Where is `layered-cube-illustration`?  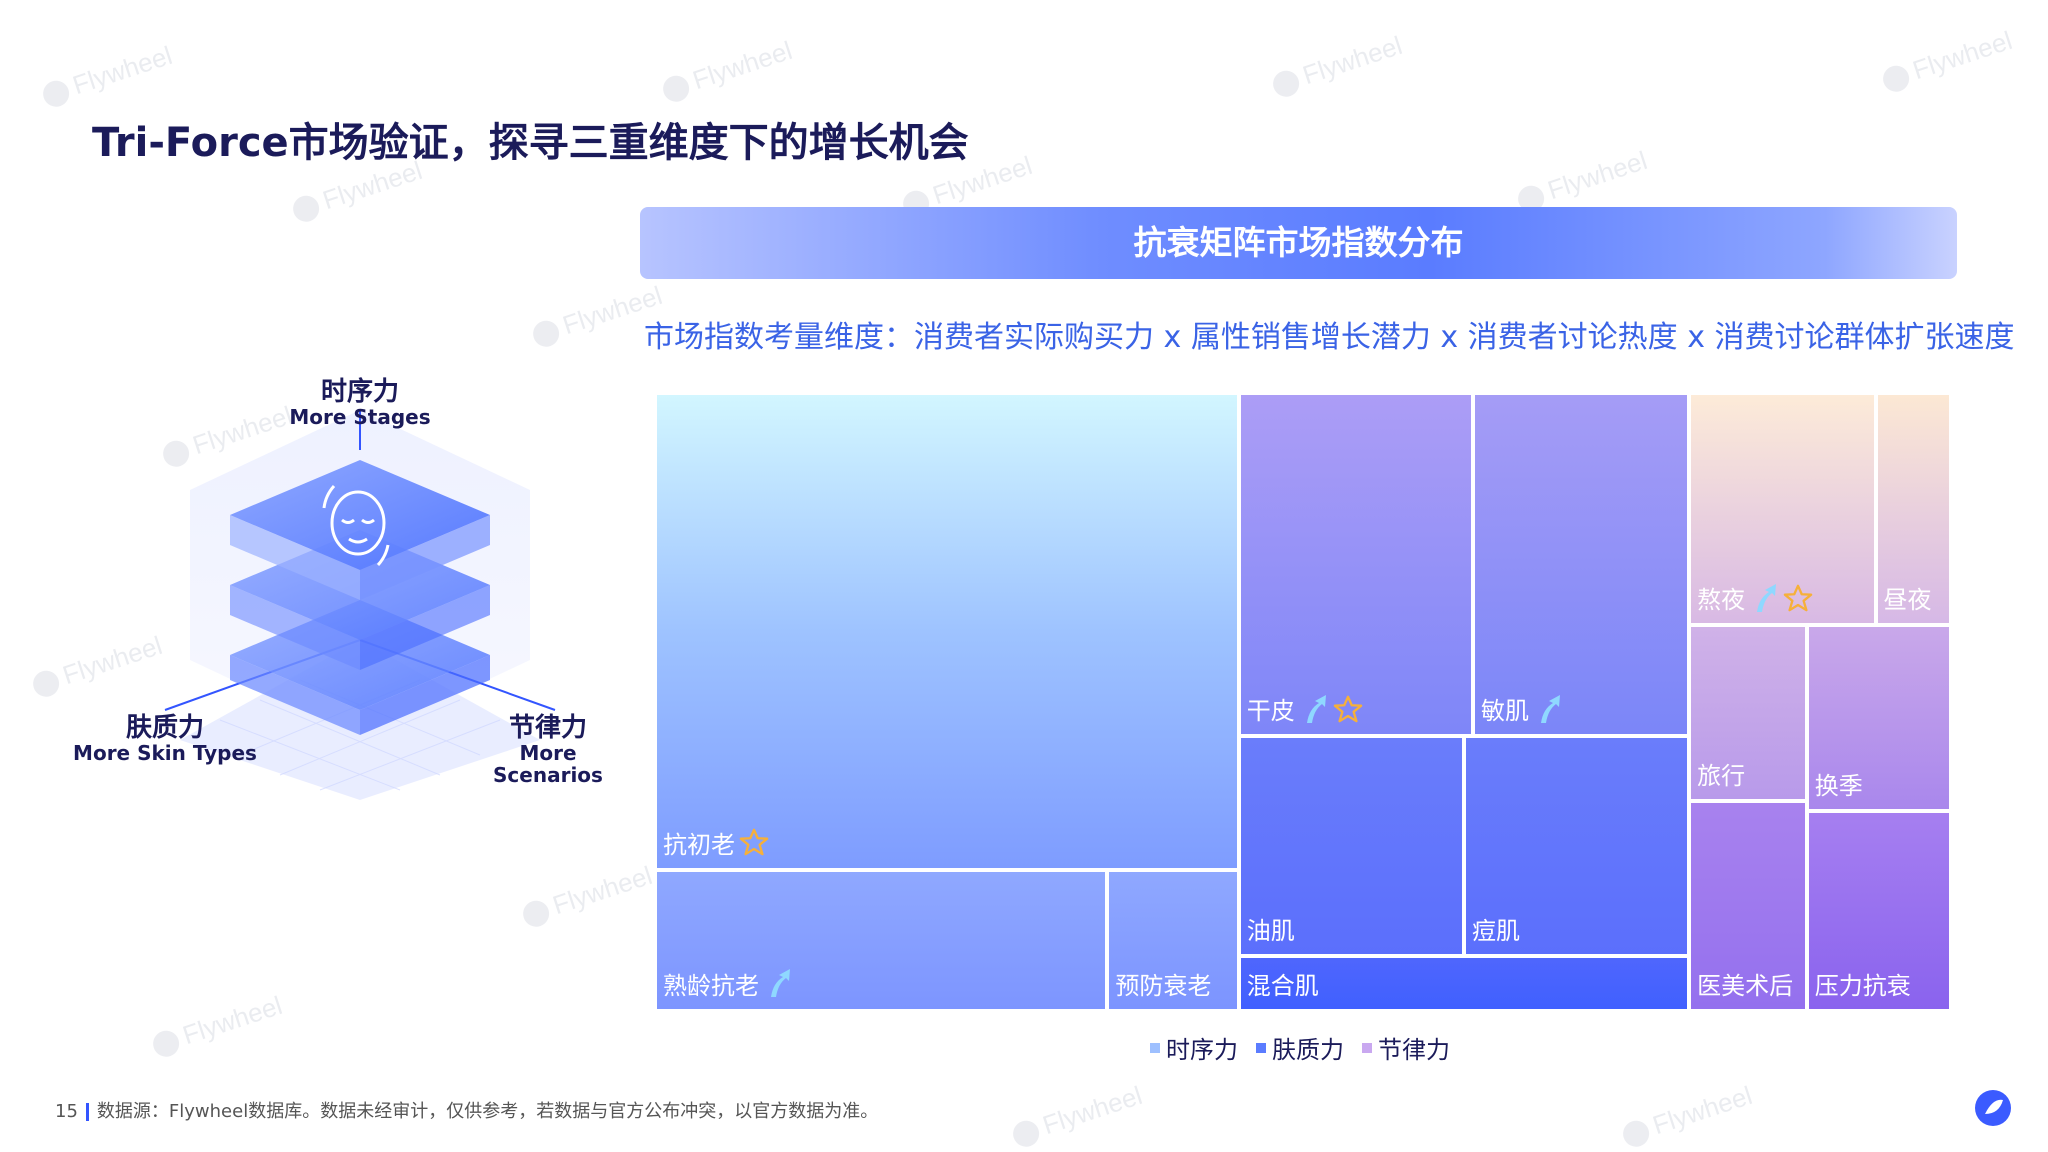 layered-cube-illustration is located at coordinates (360, 605).